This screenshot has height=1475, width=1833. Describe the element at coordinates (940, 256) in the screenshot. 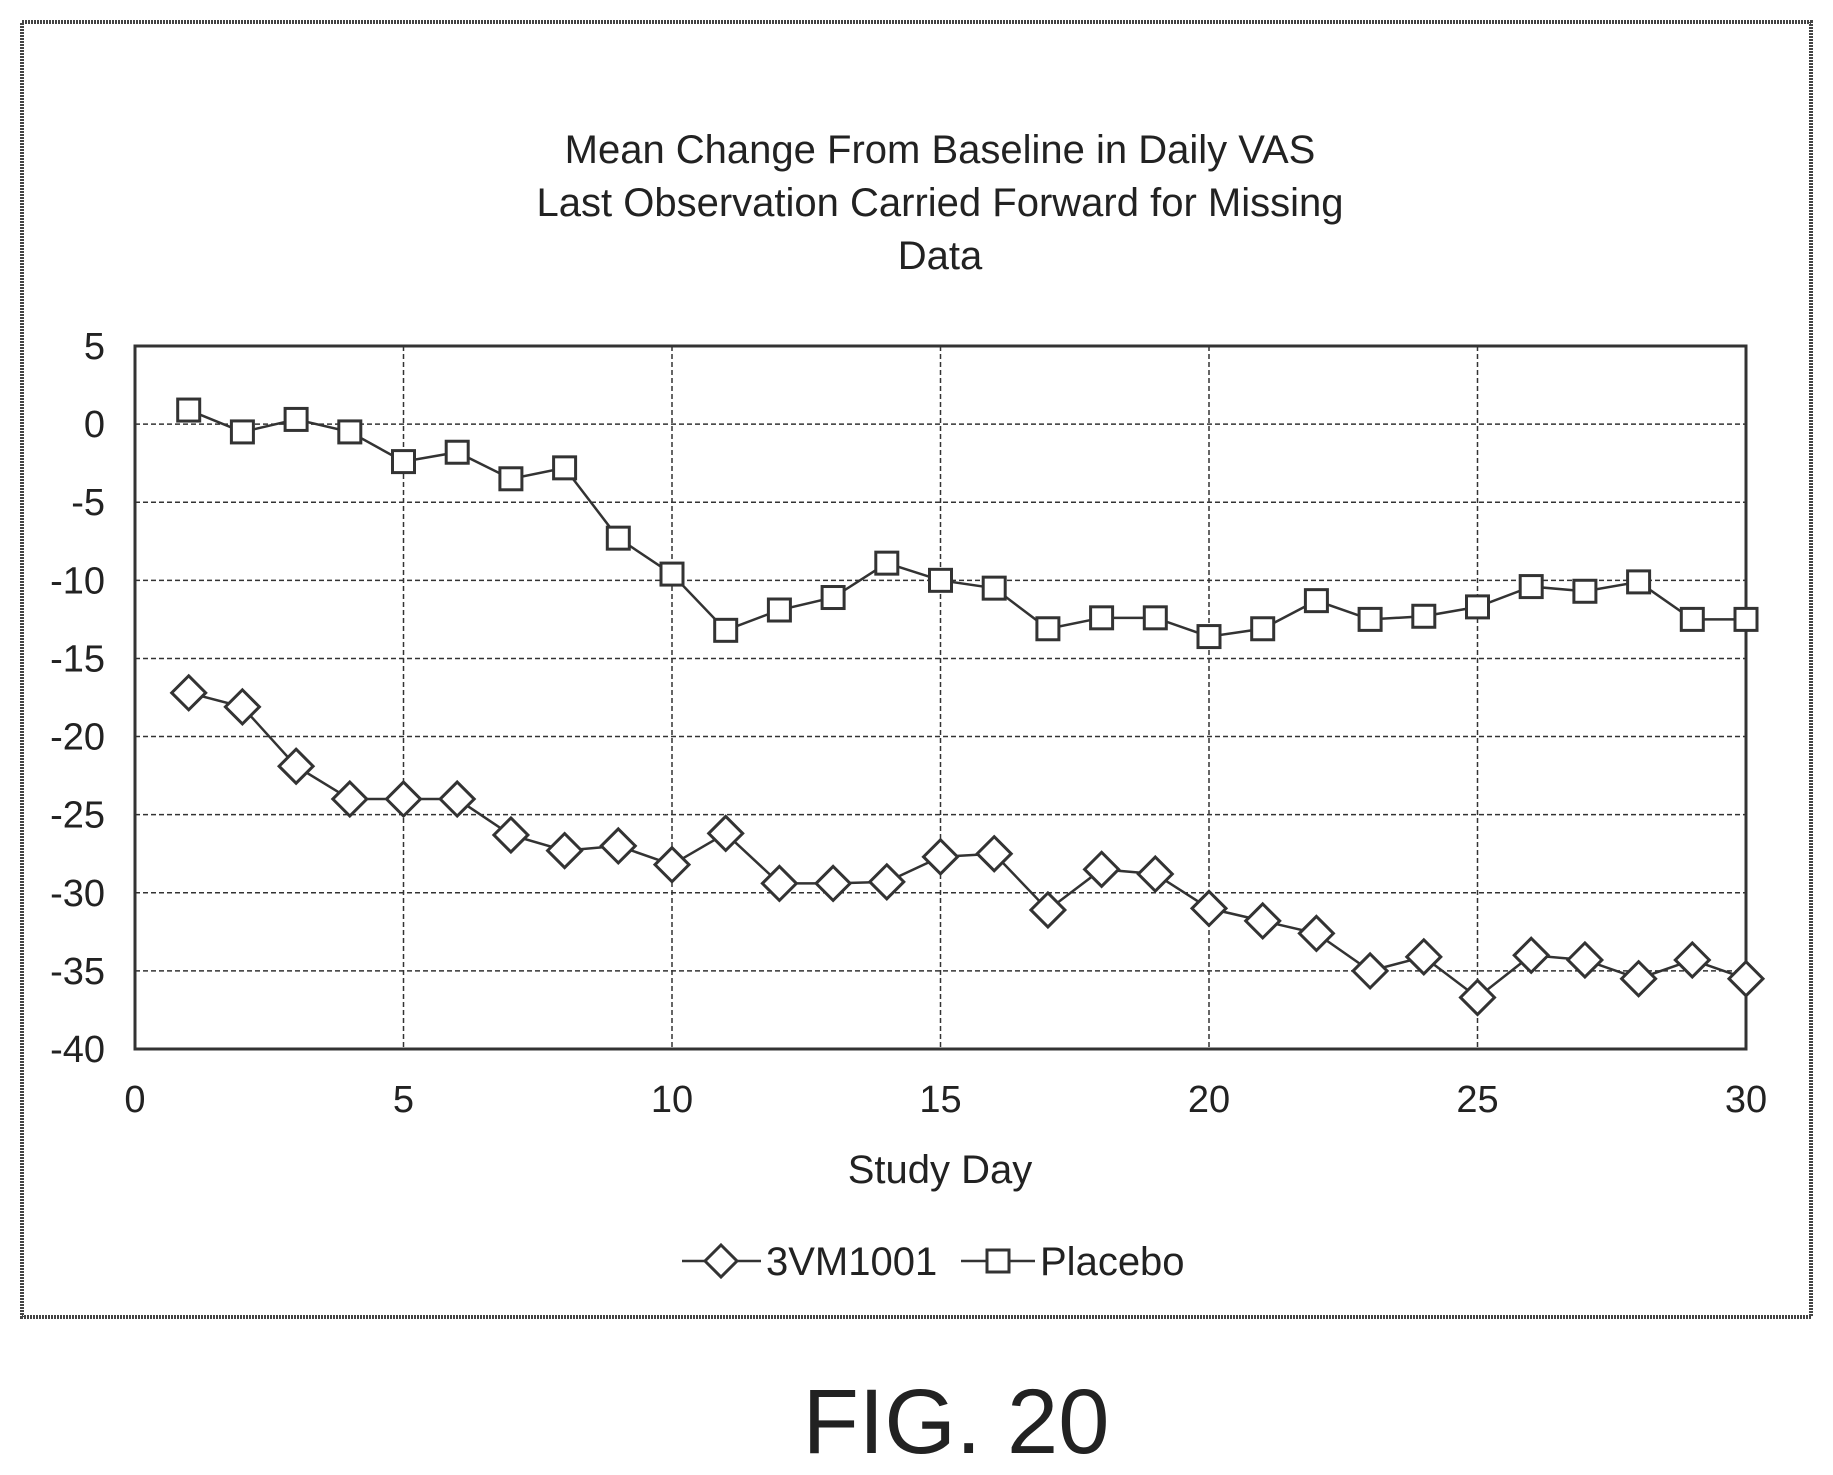

I see `chart-title-line-3: Data` at that location.